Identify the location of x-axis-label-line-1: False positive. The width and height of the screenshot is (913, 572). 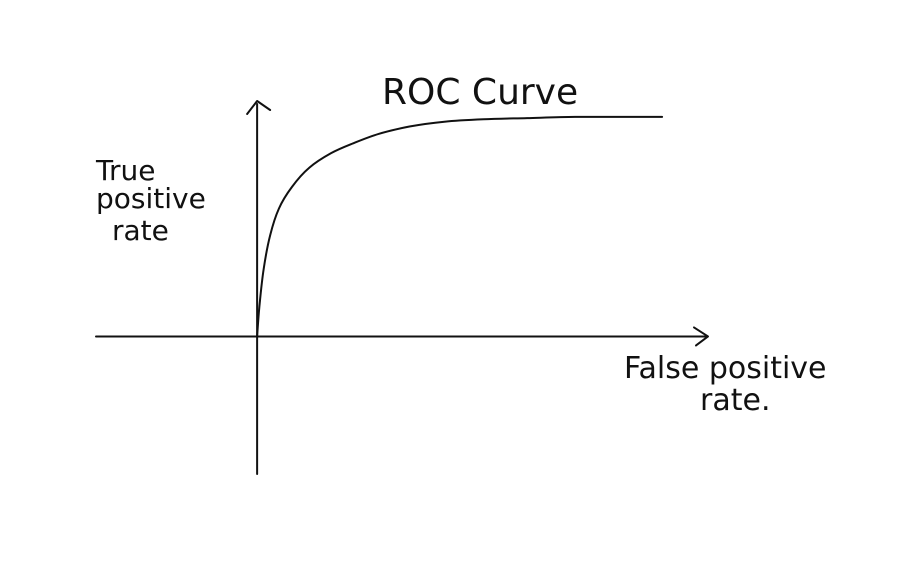
(725, 368).